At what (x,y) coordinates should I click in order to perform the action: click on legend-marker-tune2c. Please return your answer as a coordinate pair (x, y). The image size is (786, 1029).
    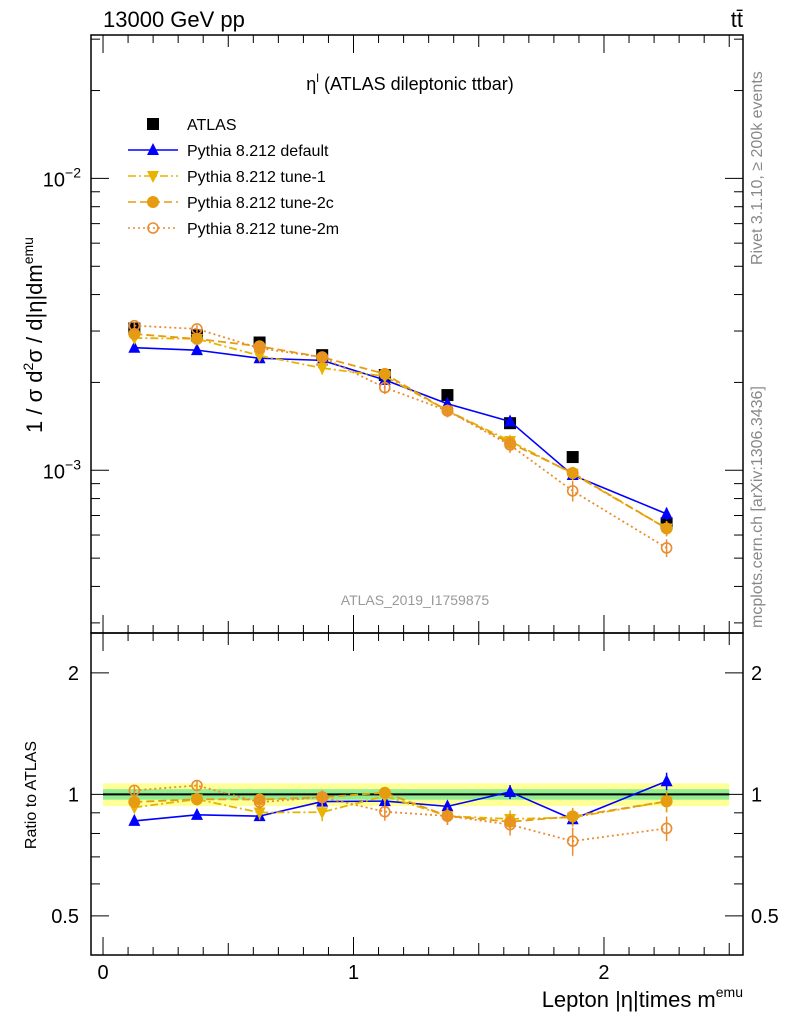
    Looking at the image, I should click on (153, 202).